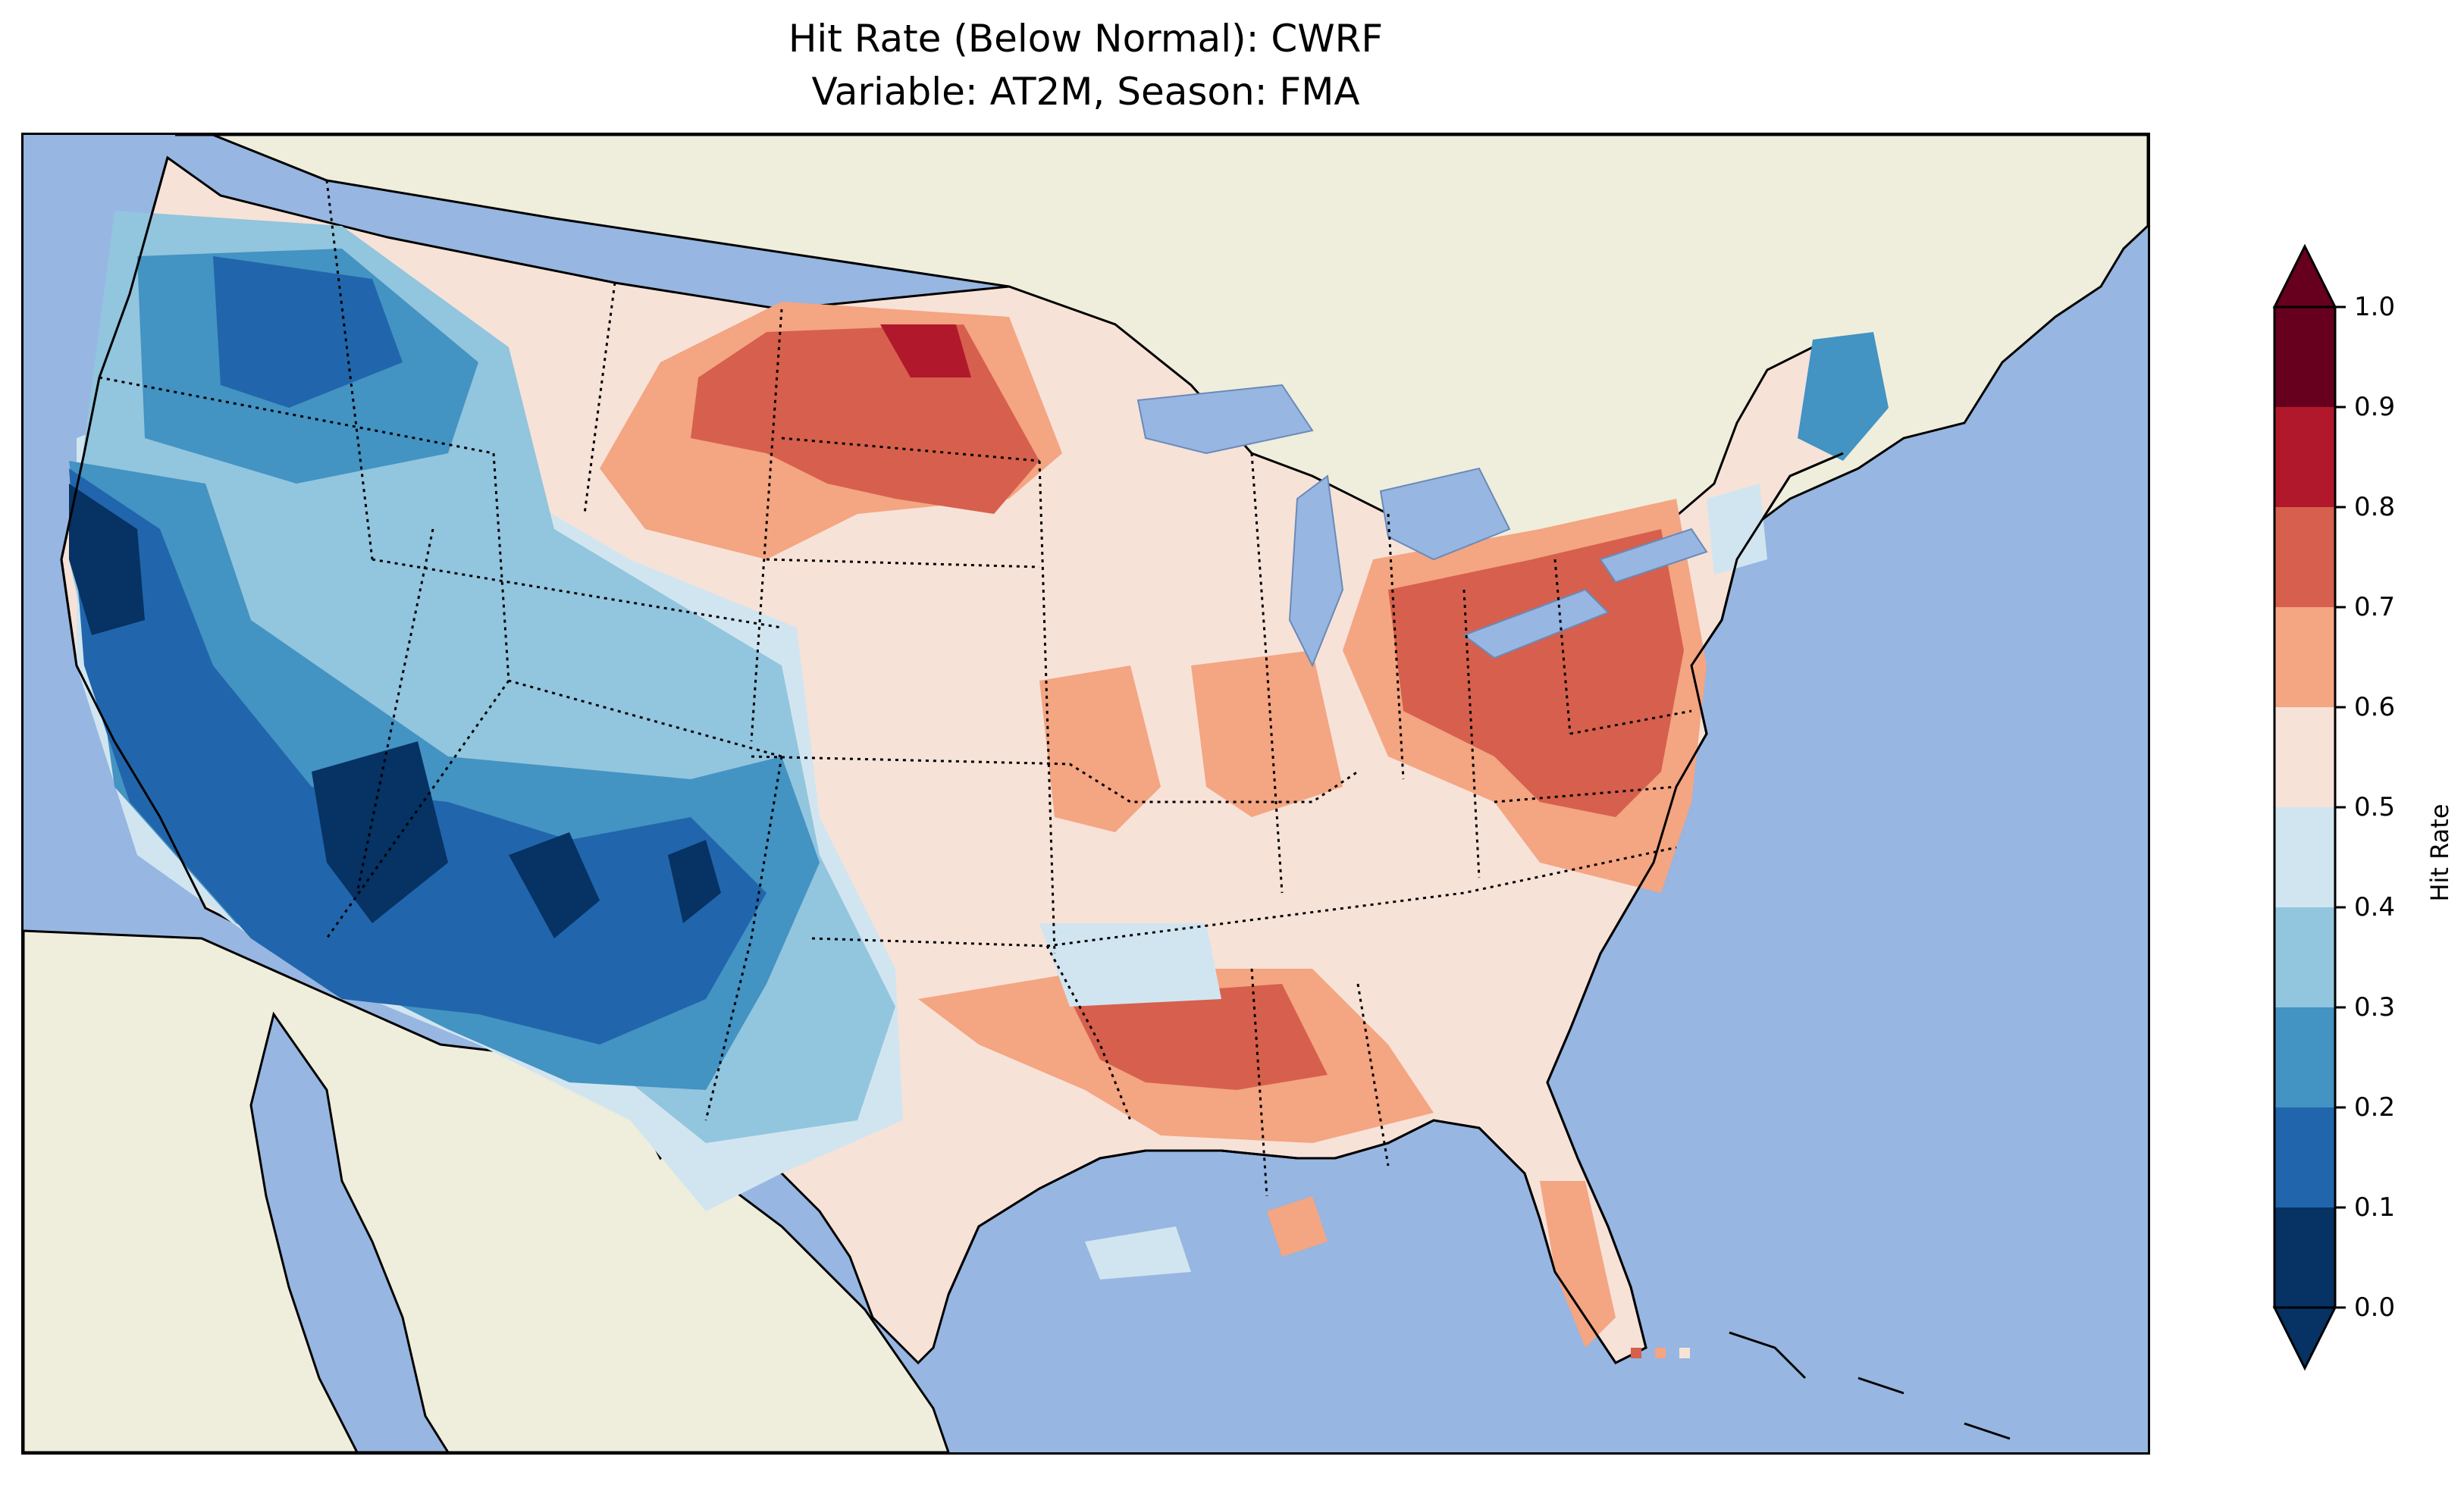  I want to click on great-lakes, so click(1422, 526).